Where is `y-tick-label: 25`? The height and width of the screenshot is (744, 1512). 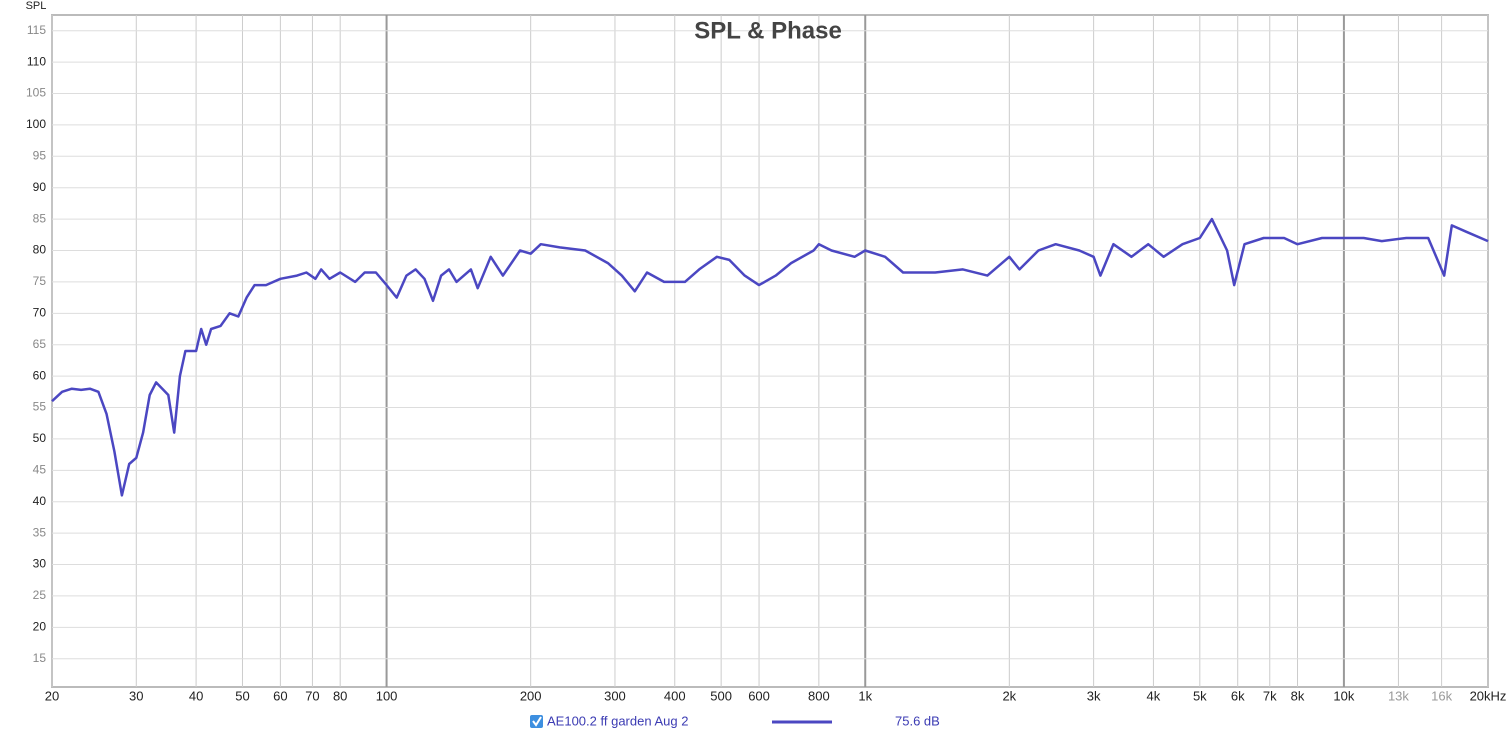 y-tick-label: 25 is located at coordinates (40, 595).